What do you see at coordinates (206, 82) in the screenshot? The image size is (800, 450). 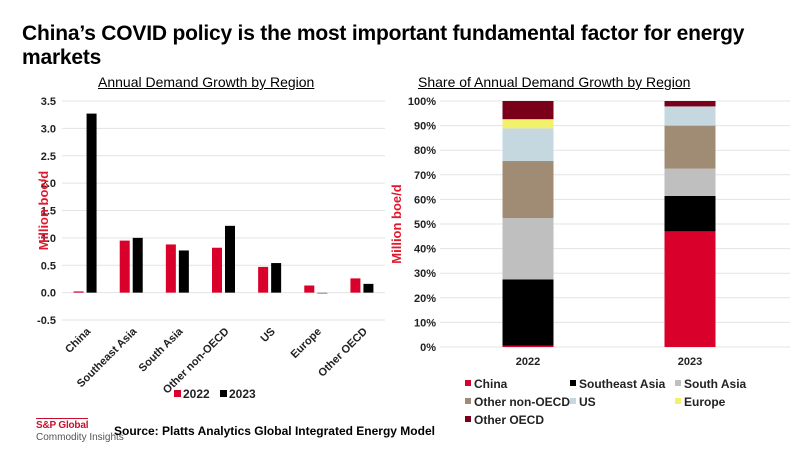 I see `left-chart-title: Annual Demand Growth by Region` at bounding box center [206, 82].